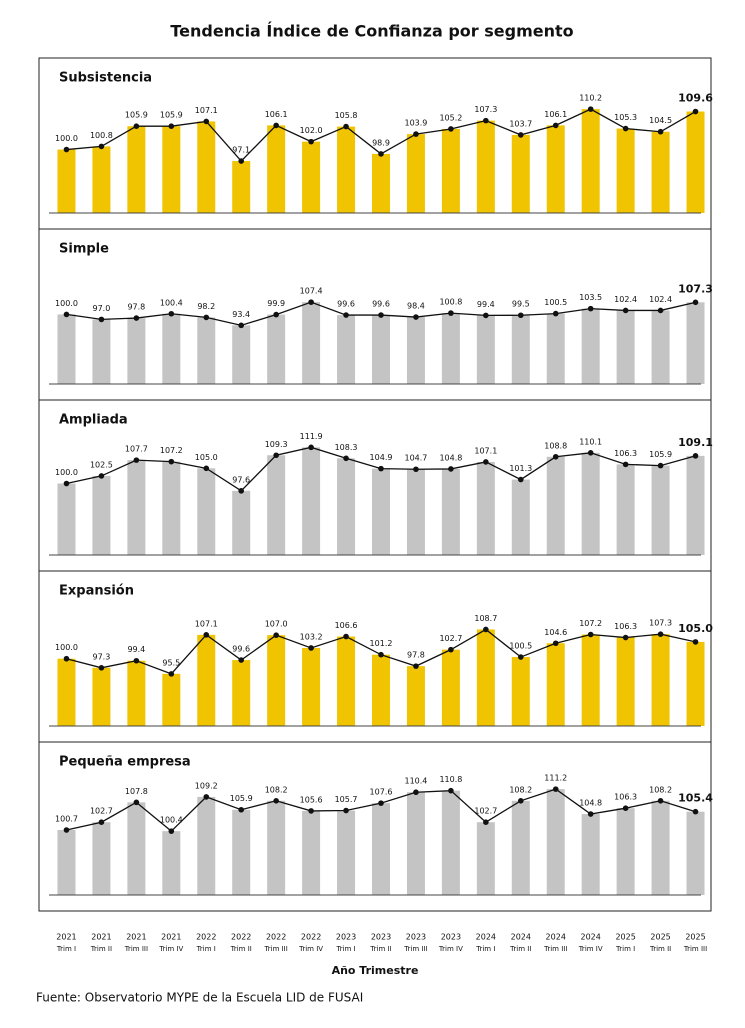 This screenshot has width=745, height=1028. Describe the element at coordinates (375, 970) in the screenshot. I see `x-axis-label: Año Trimestre` at that location.